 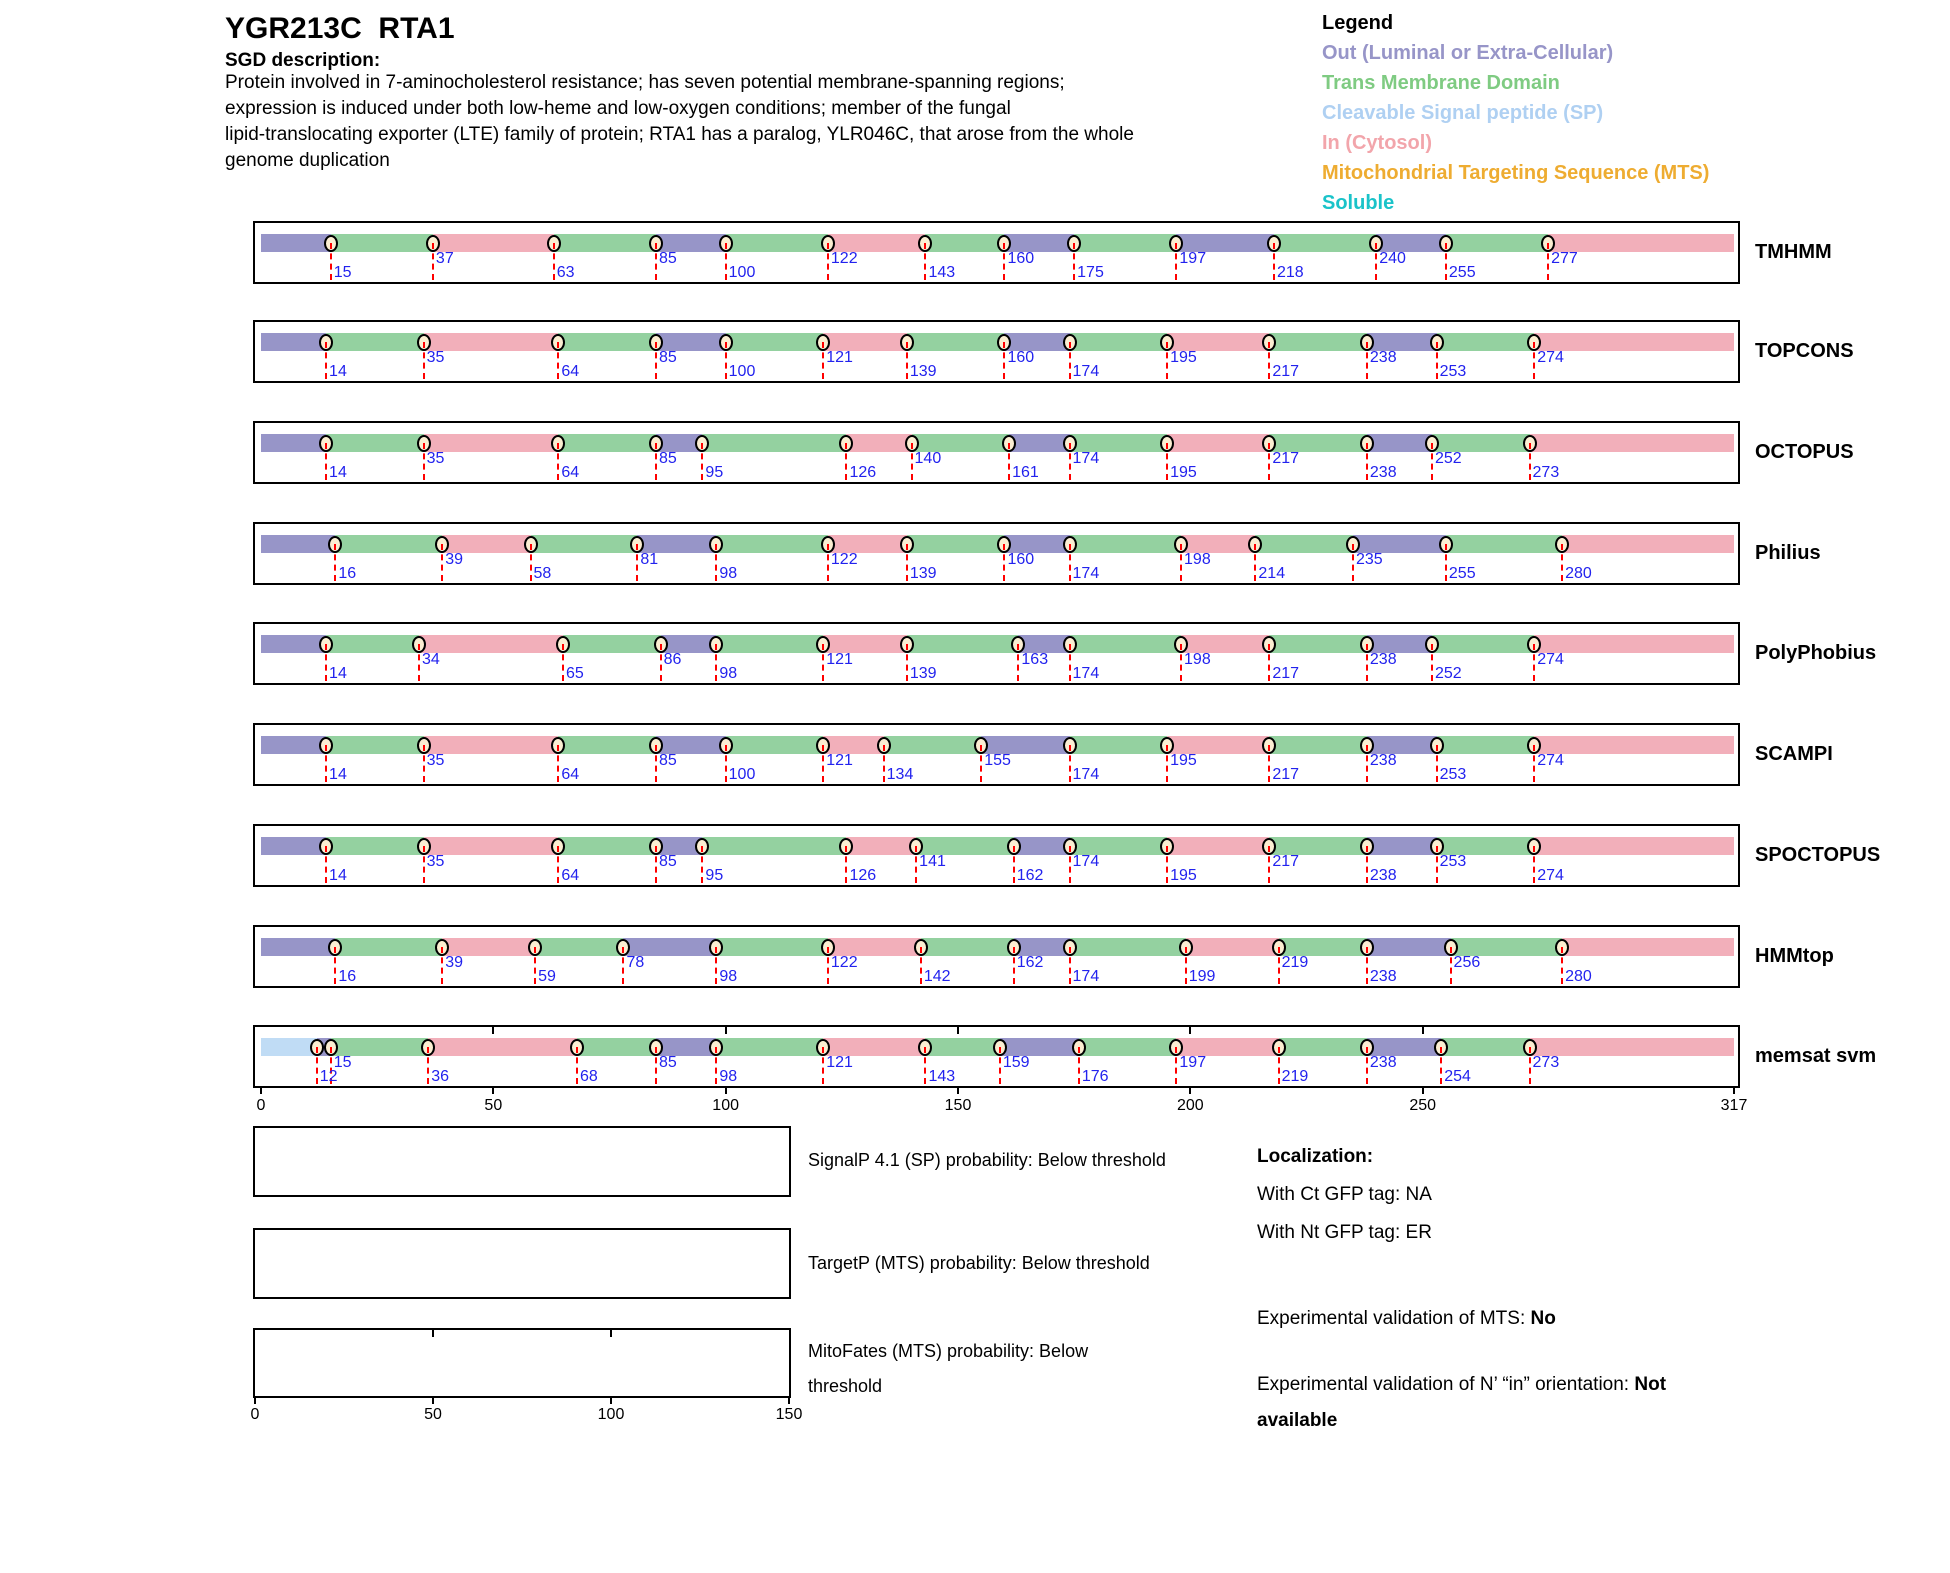 I want to click on boundary-number: 139, so click(x=923, y=371).